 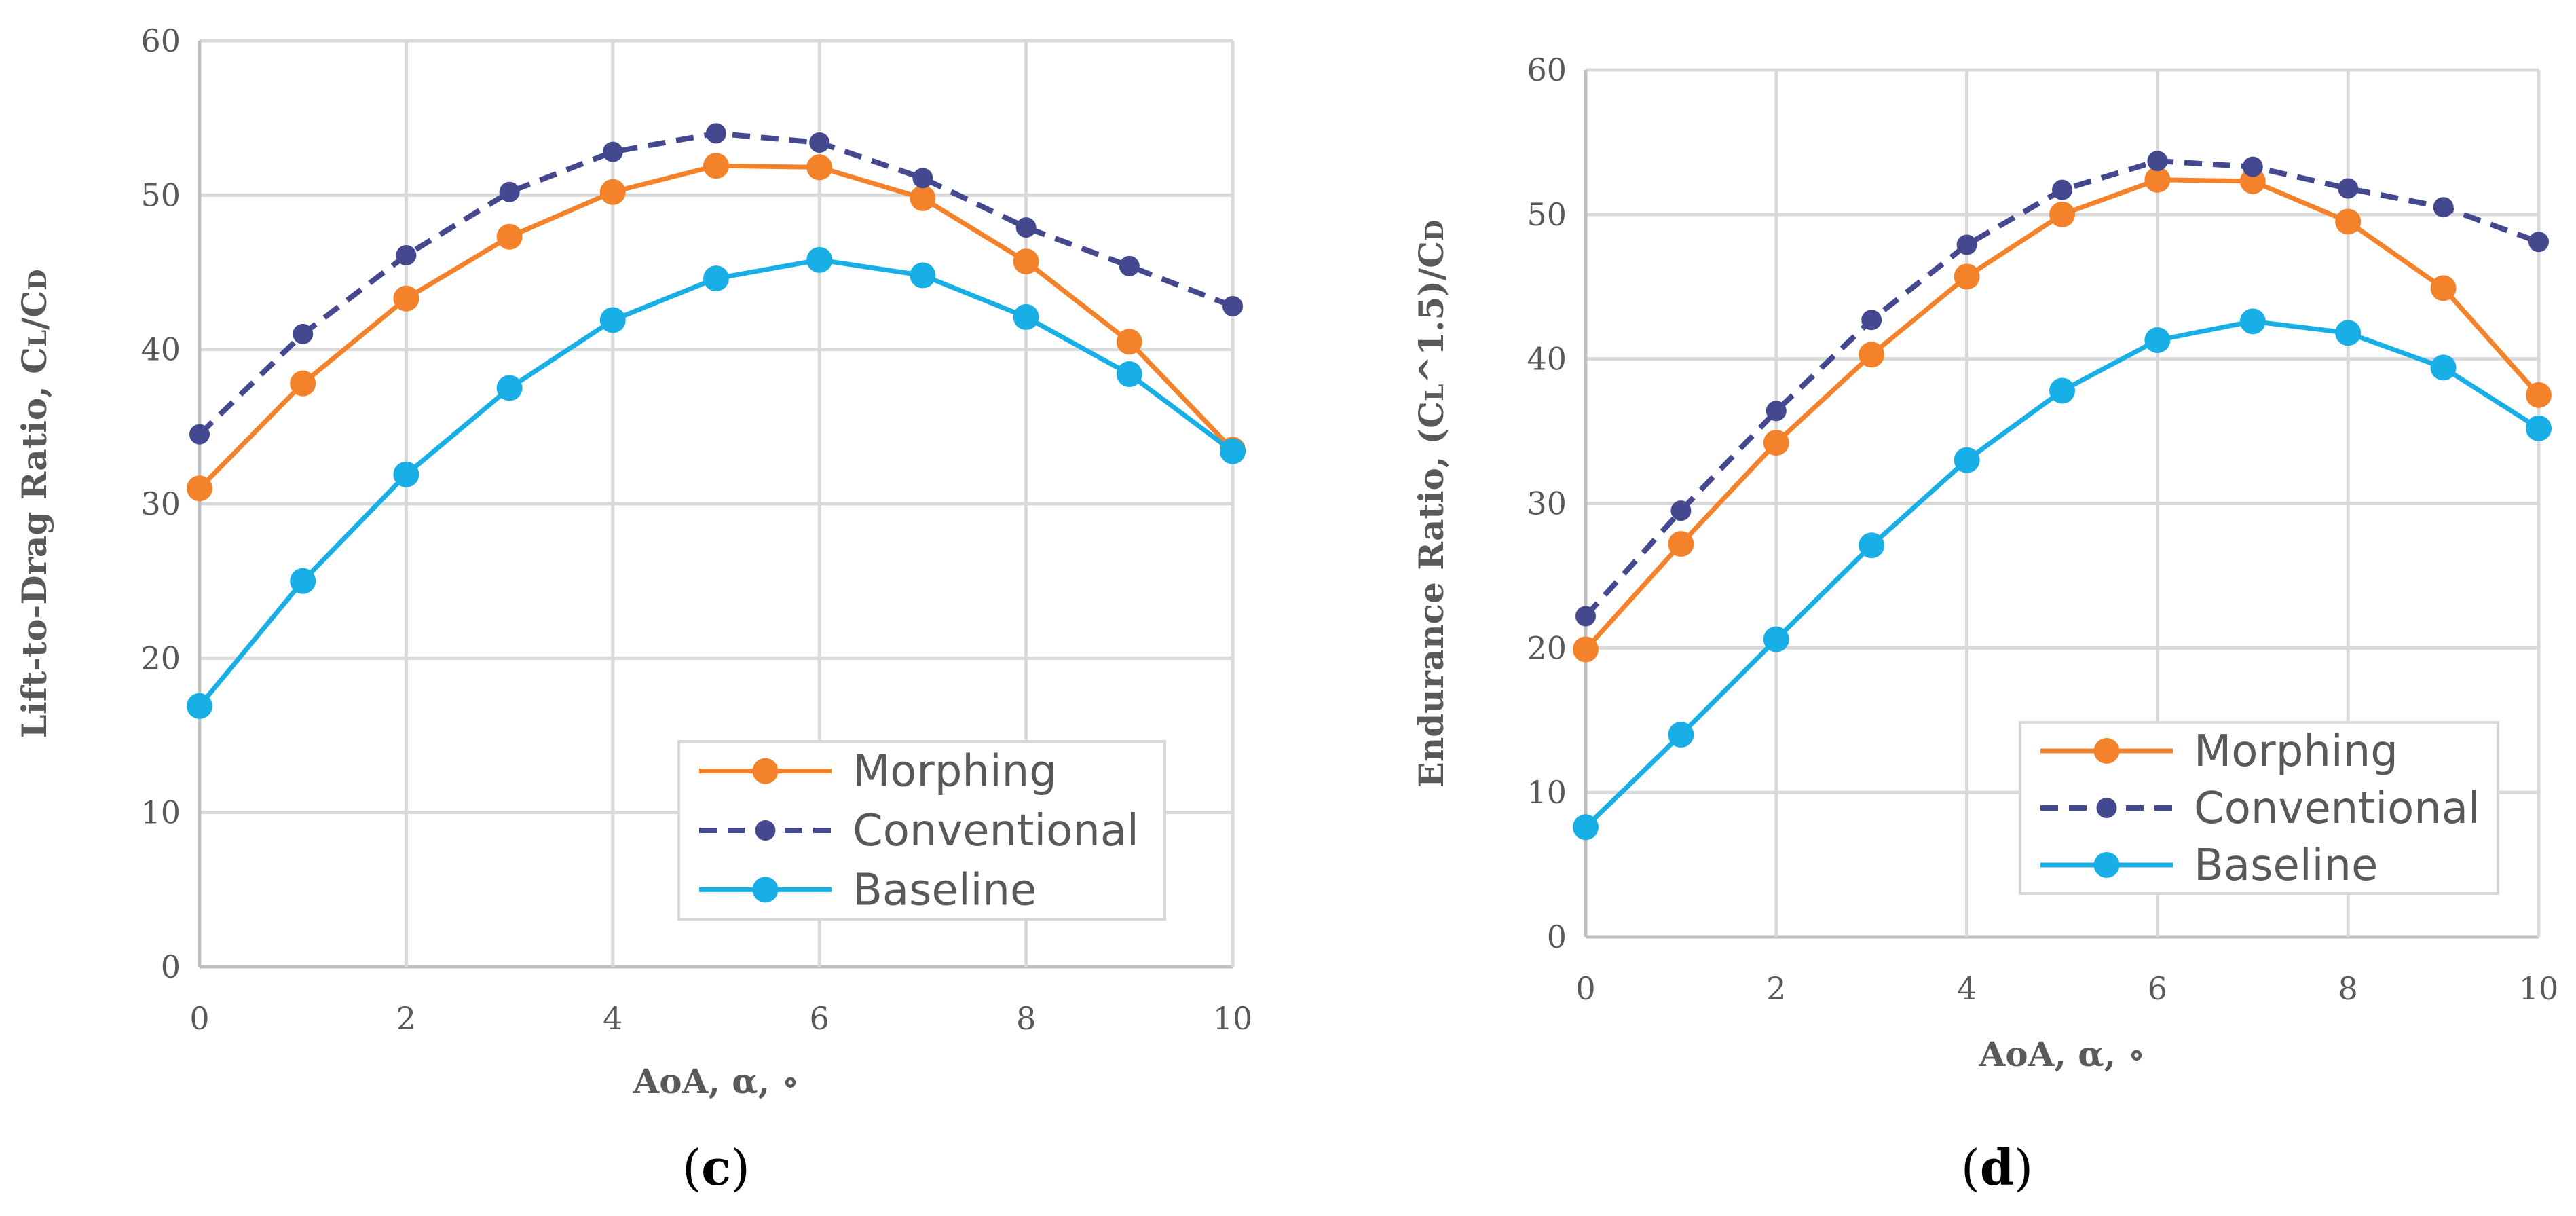 I want to click on y-axis-title: Lift-to-Drag Ratio, CL/CD, so click(x=34, y=504).